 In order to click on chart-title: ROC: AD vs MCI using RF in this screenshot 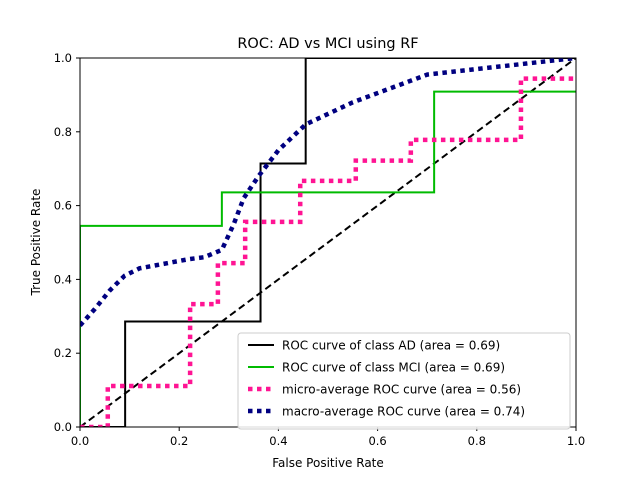, I will do `click(327, 44)`.